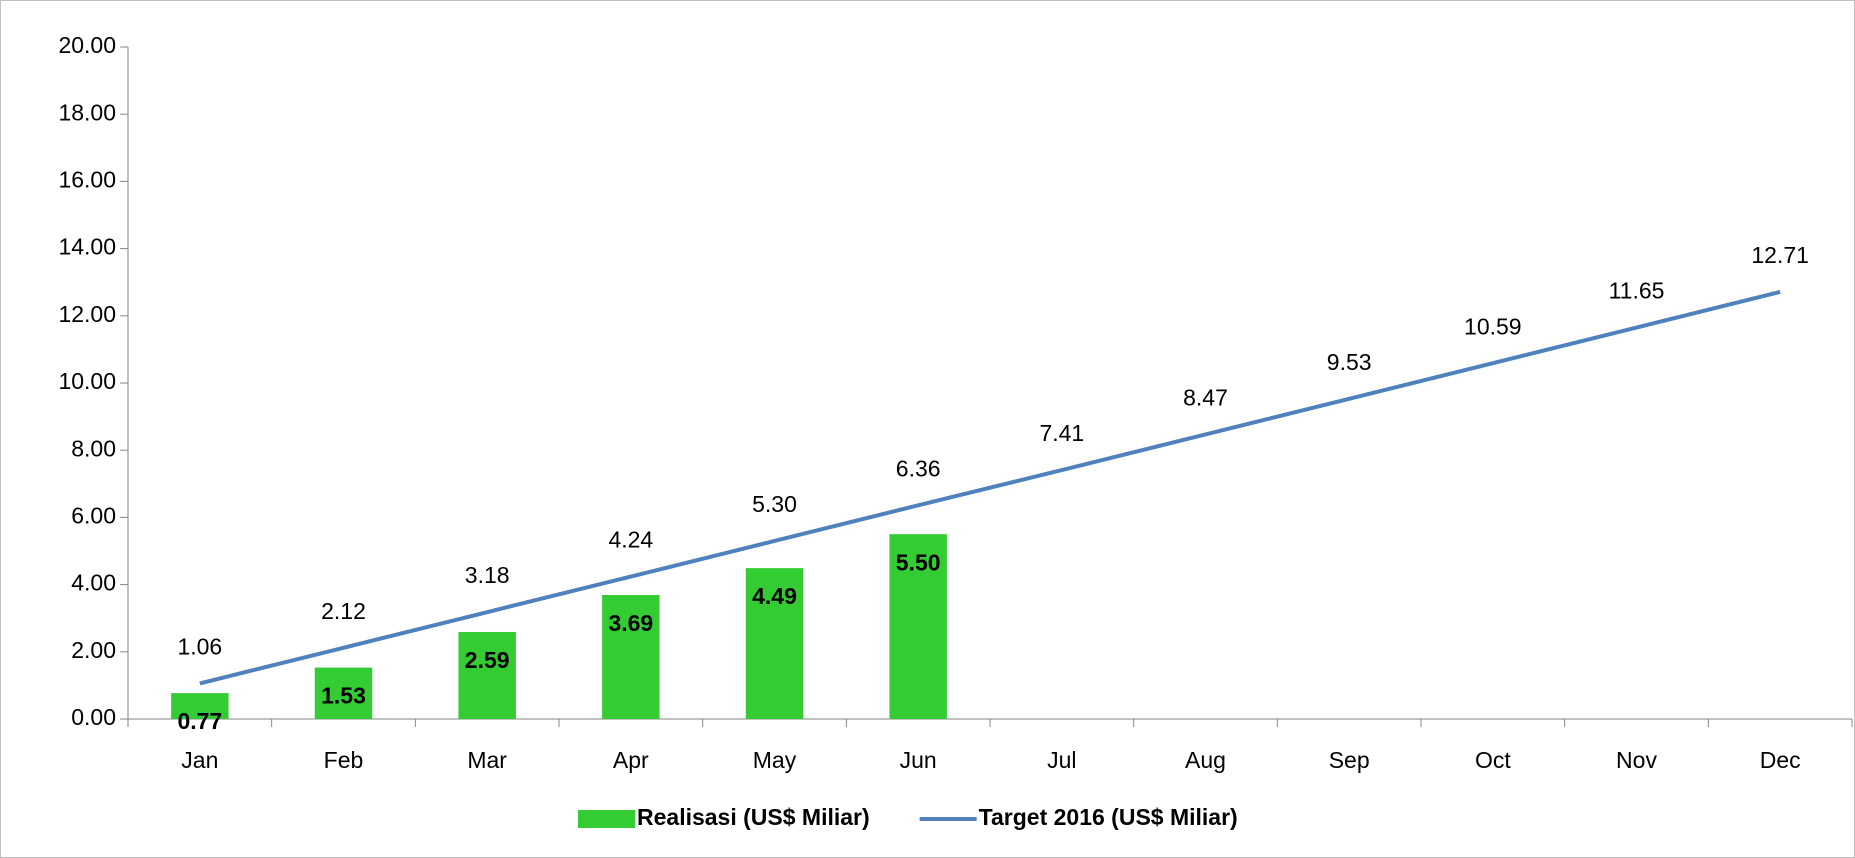 This screenshot has height=858, width=1855. Describe the element at coordinates (1205, 760) in the screenshot. I see `x-tick-label: Aug` at that location.